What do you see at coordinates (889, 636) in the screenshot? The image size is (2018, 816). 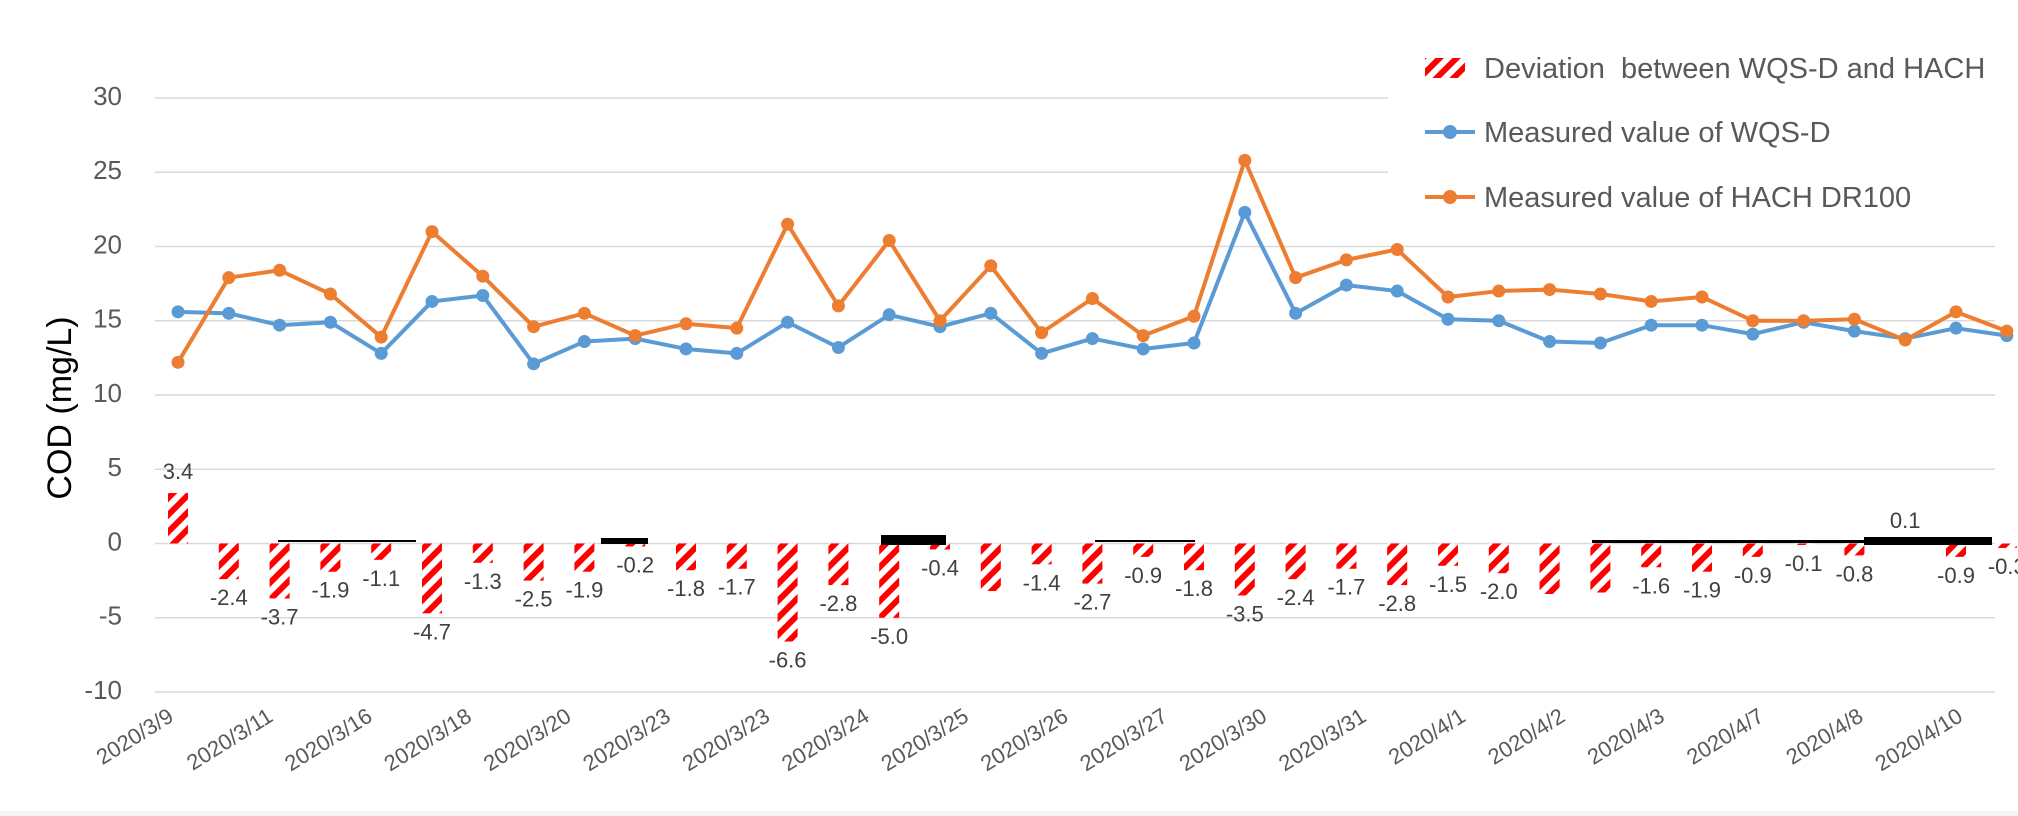 I see `deviation-data-label: -5.0` at bounding box center [889, 636].